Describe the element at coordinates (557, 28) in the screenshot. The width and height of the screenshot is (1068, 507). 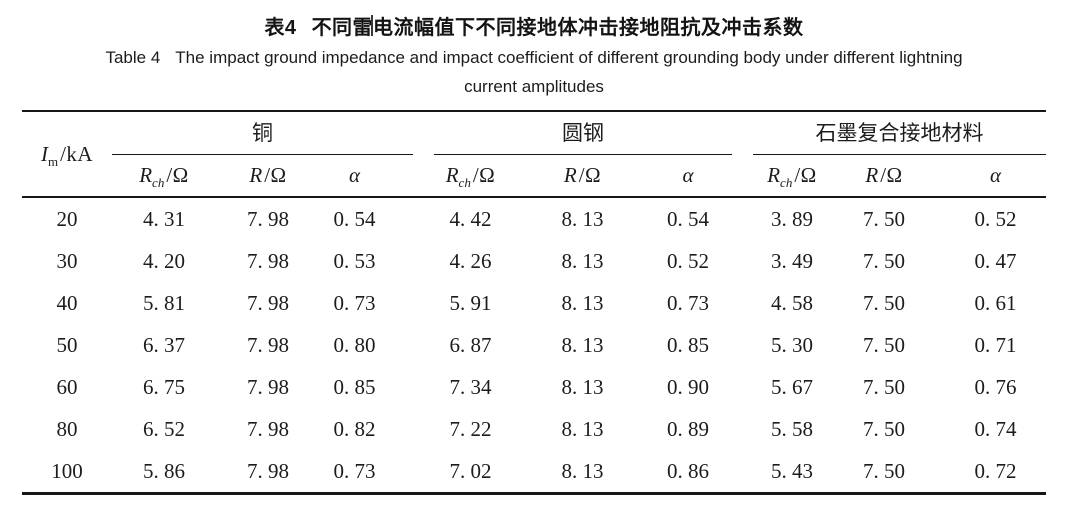
I see `caption-chinese-title: 不同雷电流幅值下不同接地体冲击接地阻抗及冲击系数` at that location.